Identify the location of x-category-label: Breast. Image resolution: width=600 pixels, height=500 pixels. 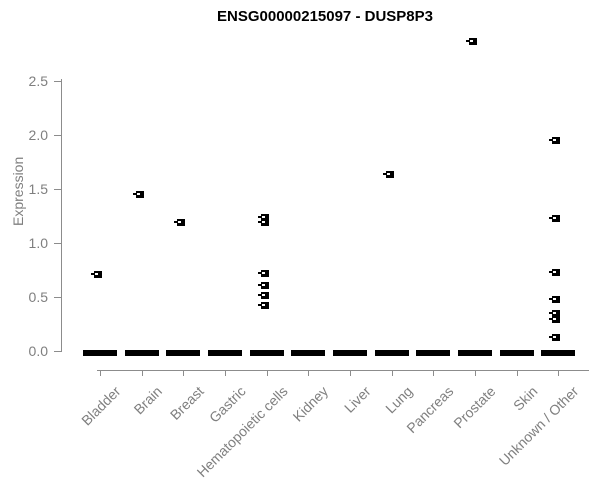
(186, 403).